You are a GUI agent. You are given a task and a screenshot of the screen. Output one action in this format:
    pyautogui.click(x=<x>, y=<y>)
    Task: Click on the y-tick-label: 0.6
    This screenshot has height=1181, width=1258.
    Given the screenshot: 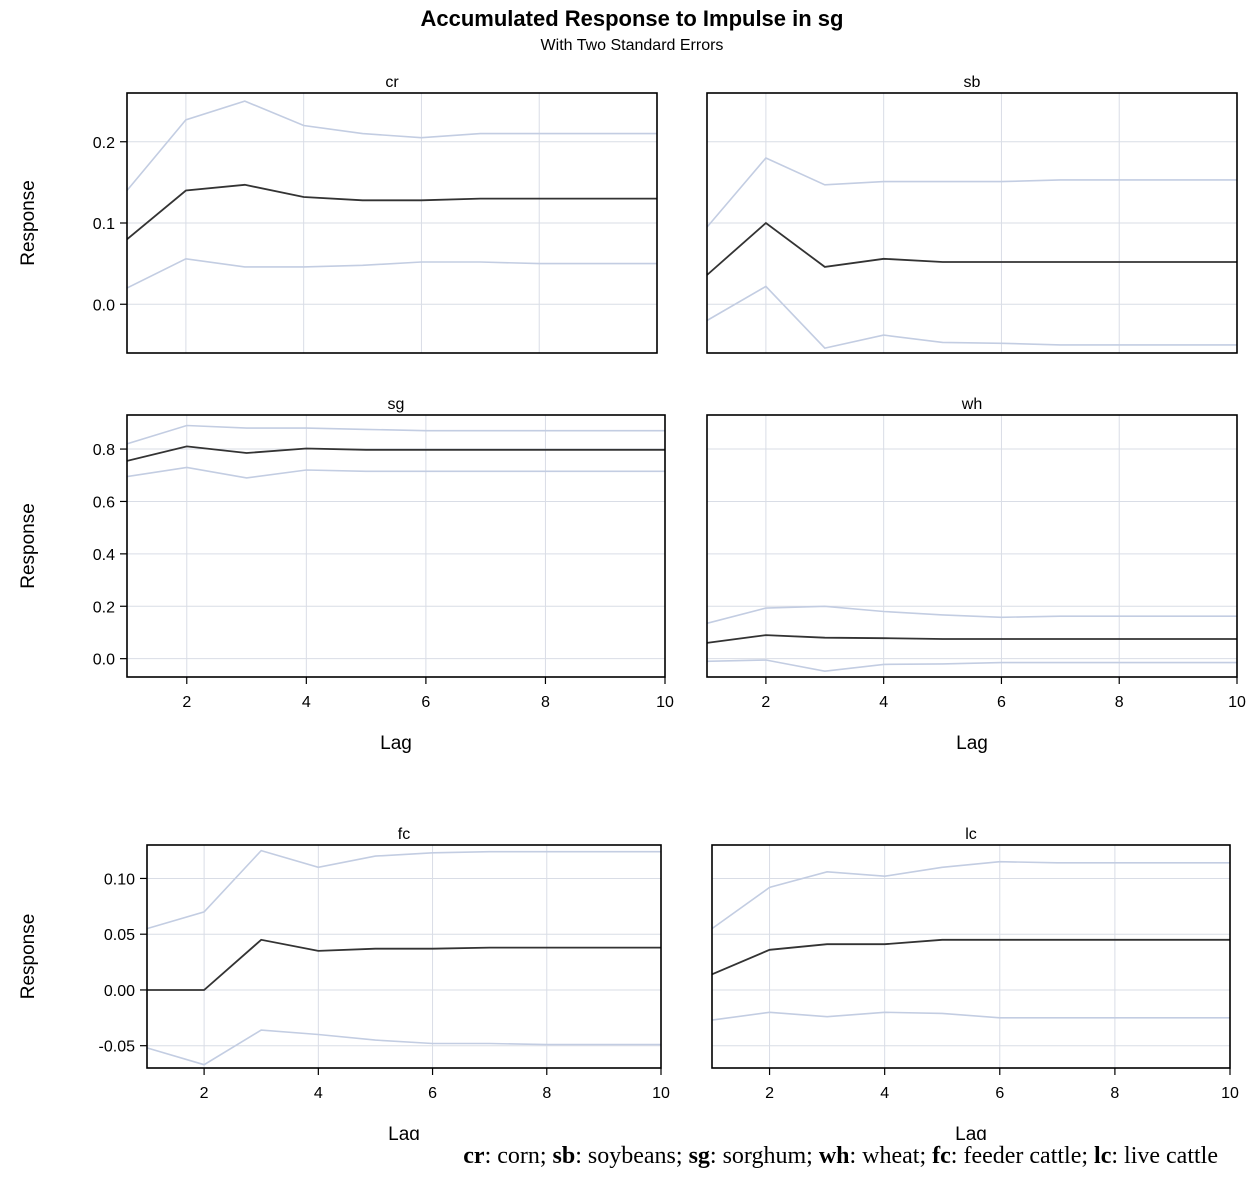 What is the action you would take?
    pyautogui.click(x=104, y=502)
    